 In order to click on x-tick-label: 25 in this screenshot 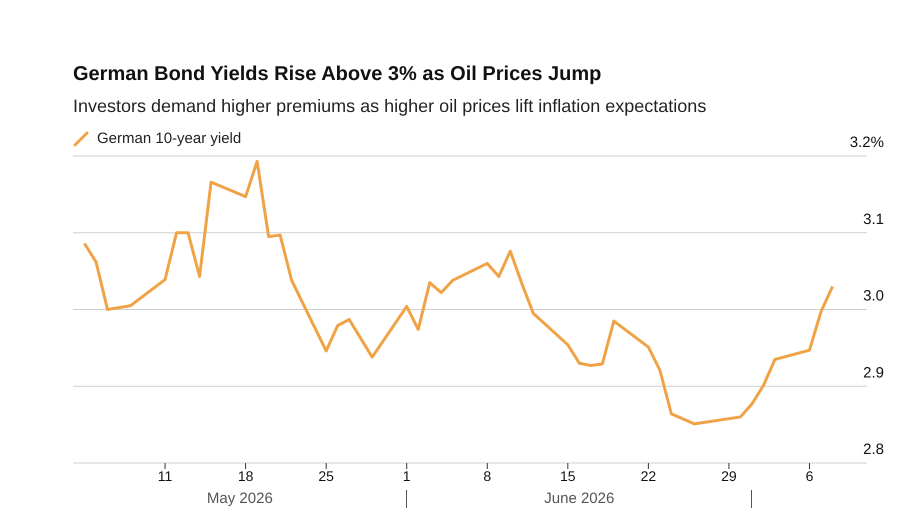, I will do `click(326, 476)`.